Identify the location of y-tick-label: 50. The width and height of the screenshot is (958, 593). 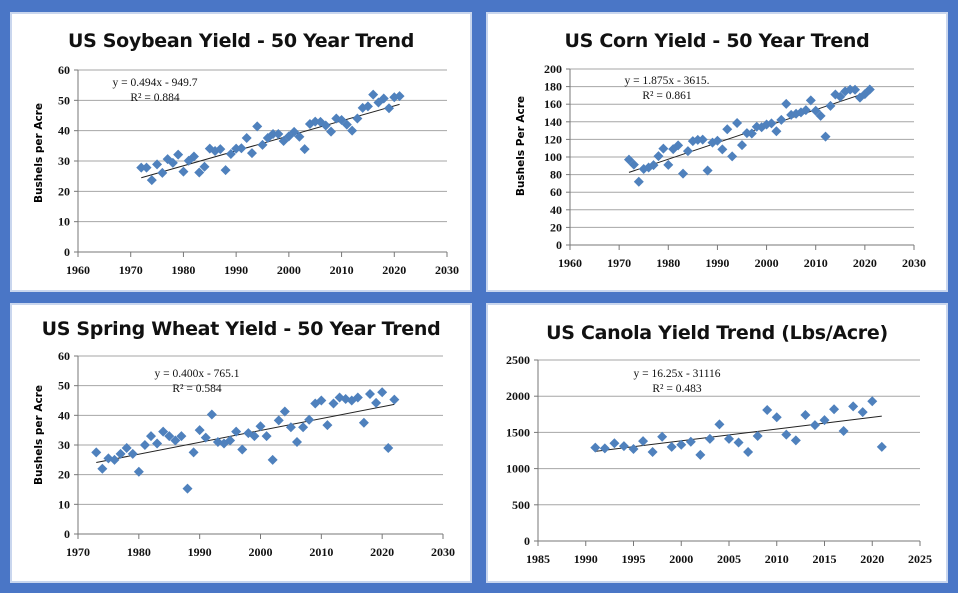
(64, 100).